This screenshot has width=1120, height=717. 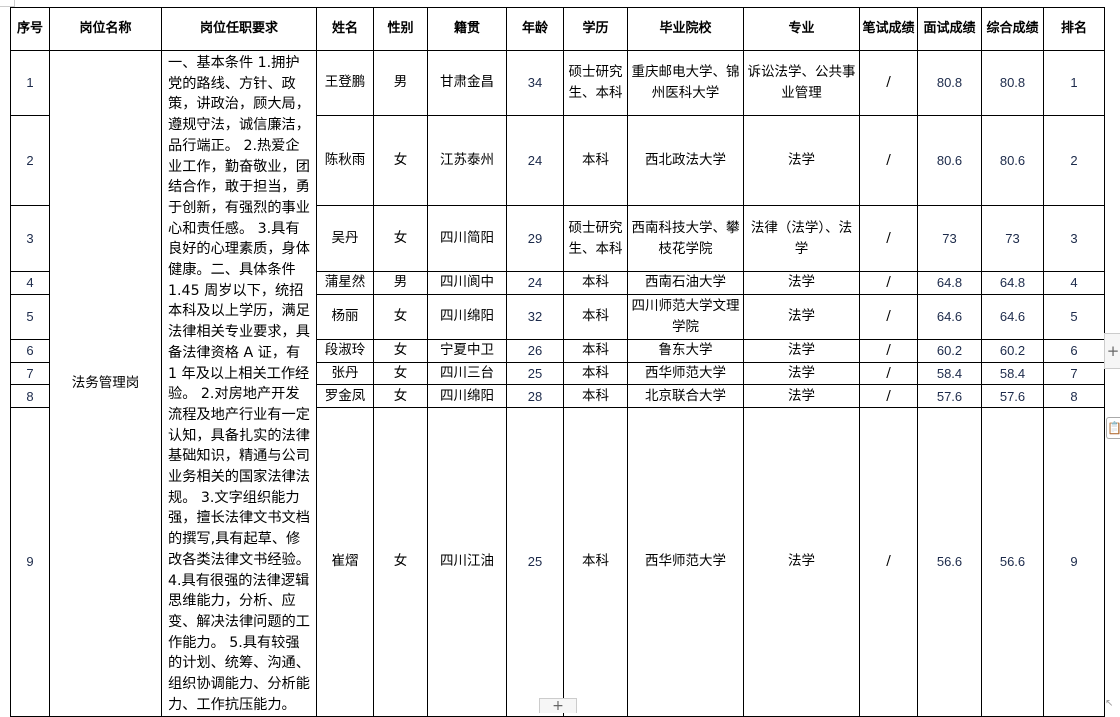 What do you see at coordinates (949, 239) in the screenshot?
I see `interview-cell: 73` at bounding box center [949, 239].